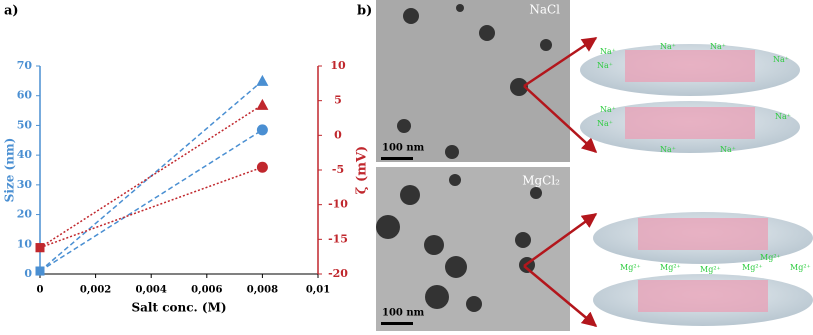 Image resolution: width=813 pixels, height=335 pixels. Describe the element at coordinates (151, 290) in the screenshot. I see `x-tick-label: 0,004` at that location.